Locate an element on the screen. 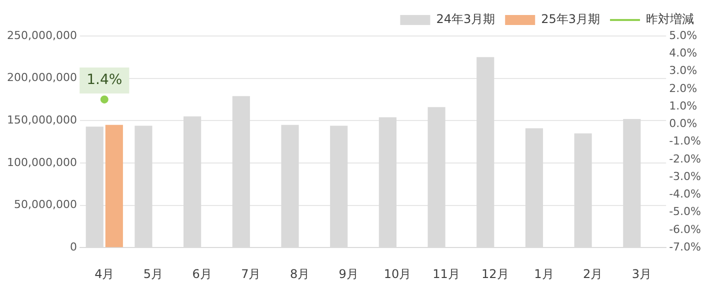 This screenshot has height=300, width=710. x-tick-label: 1月 is located at coordinates (544, 273).